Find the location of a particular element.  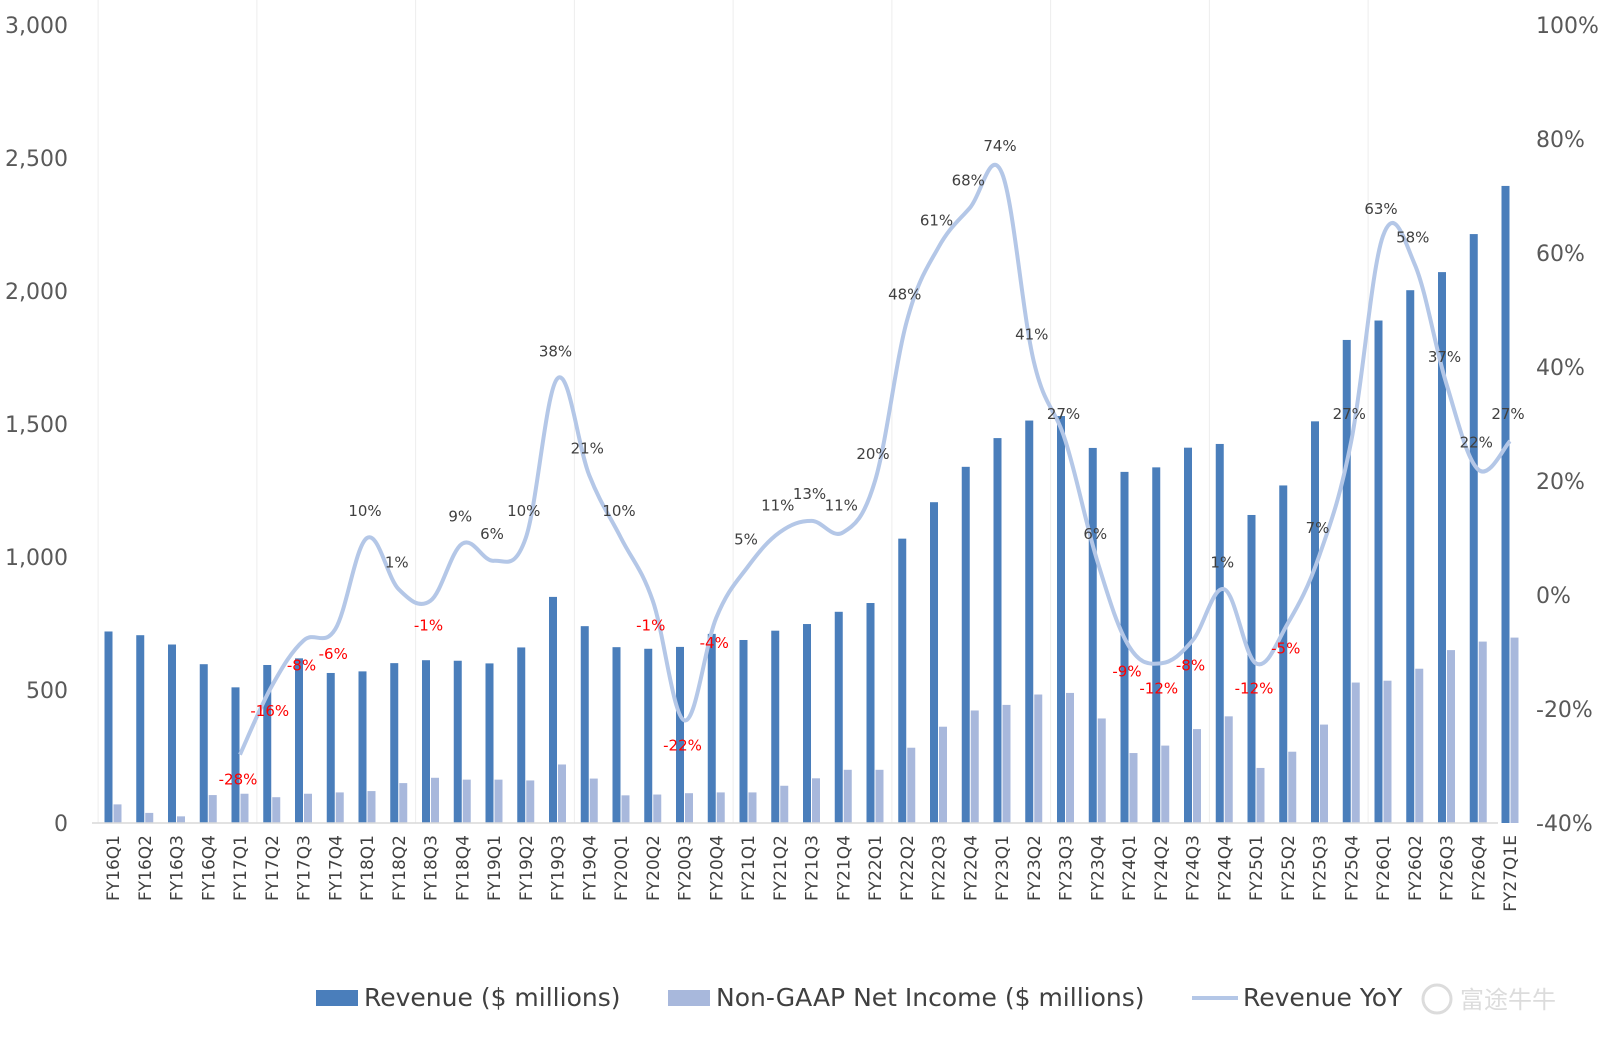

watermark: 富途牛牛 is located at coordinates (1488, 999).